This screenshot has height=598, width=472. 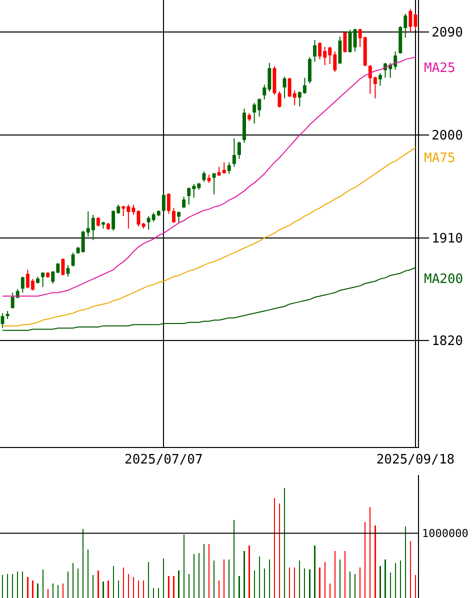 What do you see at coordinates (163, 460) in the screenshot?
I see `x-tick-label: 2025/07/07` at bounding box center [163, 460].